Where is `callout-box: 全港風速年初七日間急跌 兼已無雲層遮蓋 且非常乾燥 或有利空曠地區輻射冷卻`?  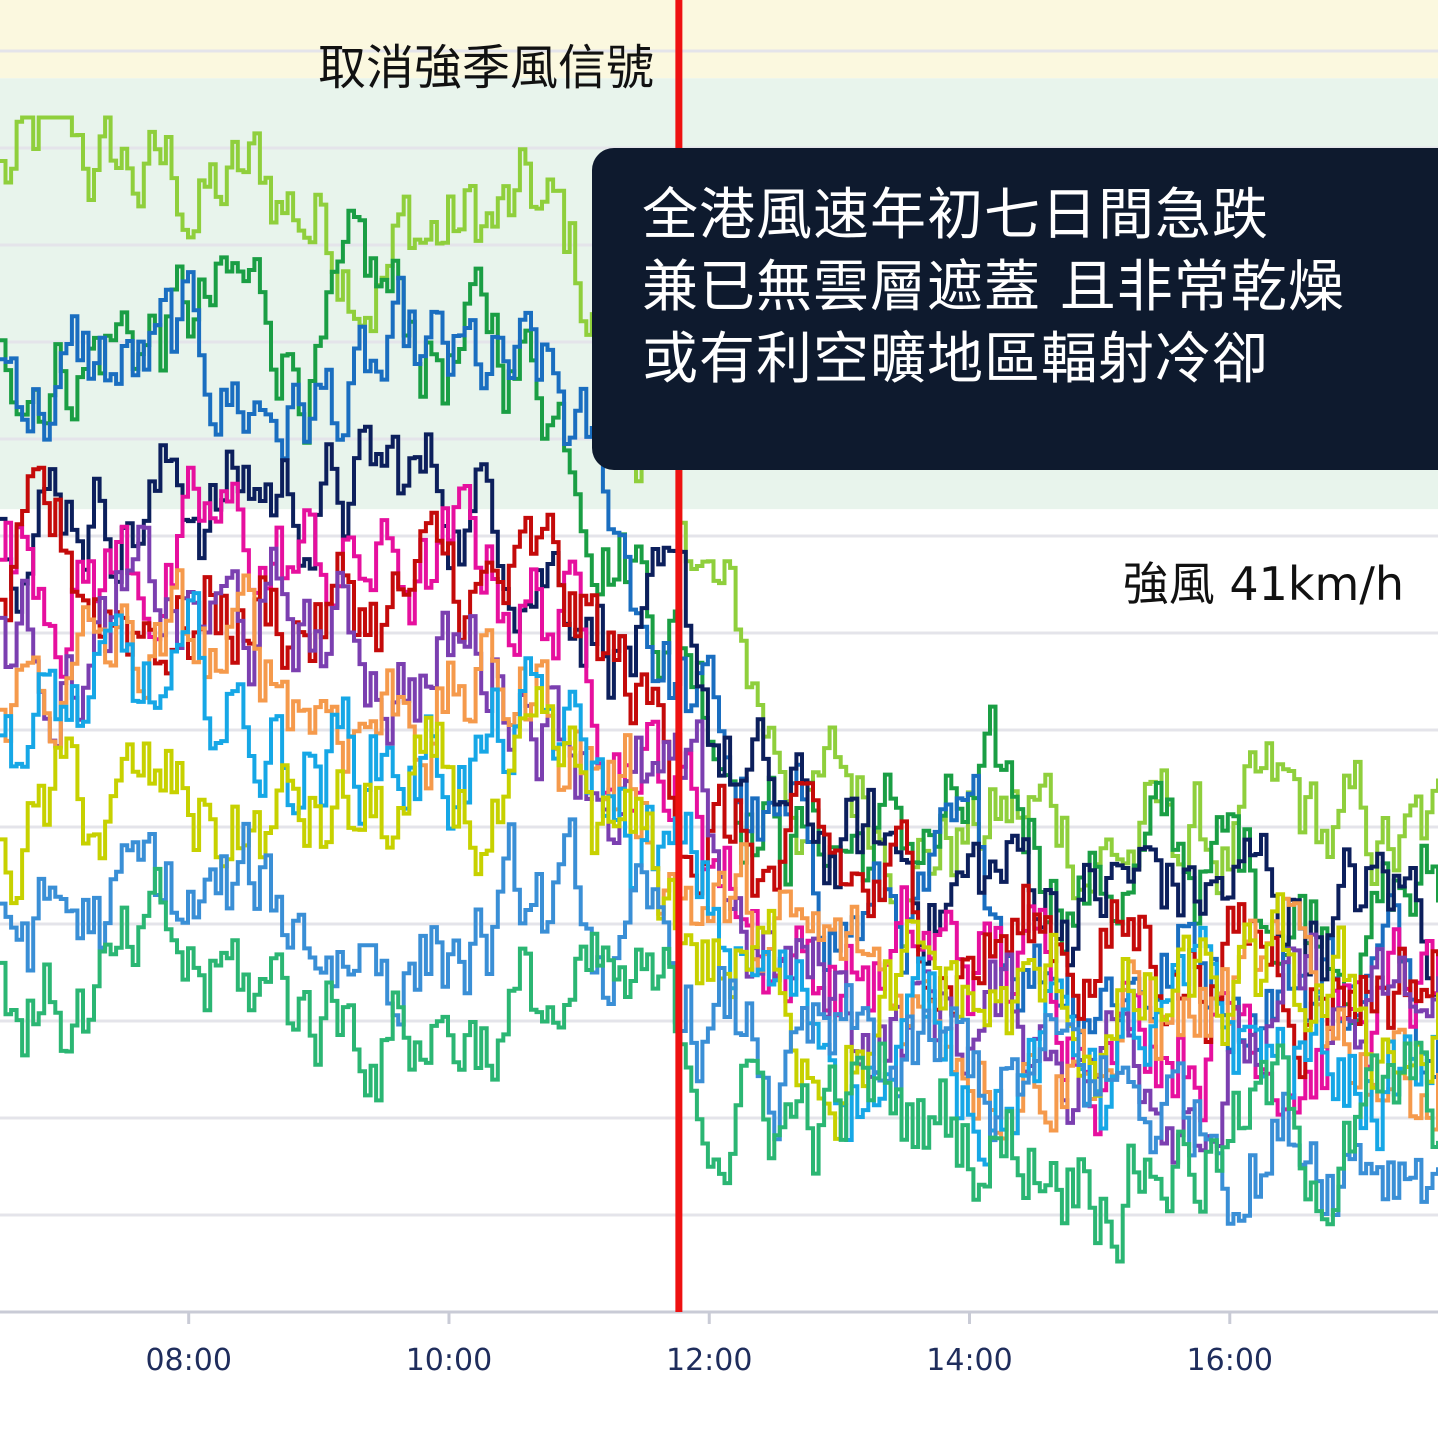
callout-box: 全港風速年初七日間急跌 兼已無雲層遮蓋 且非常乾燥 或有利空曠地區輻射冷卻 is located at coordinates (1015, 309).